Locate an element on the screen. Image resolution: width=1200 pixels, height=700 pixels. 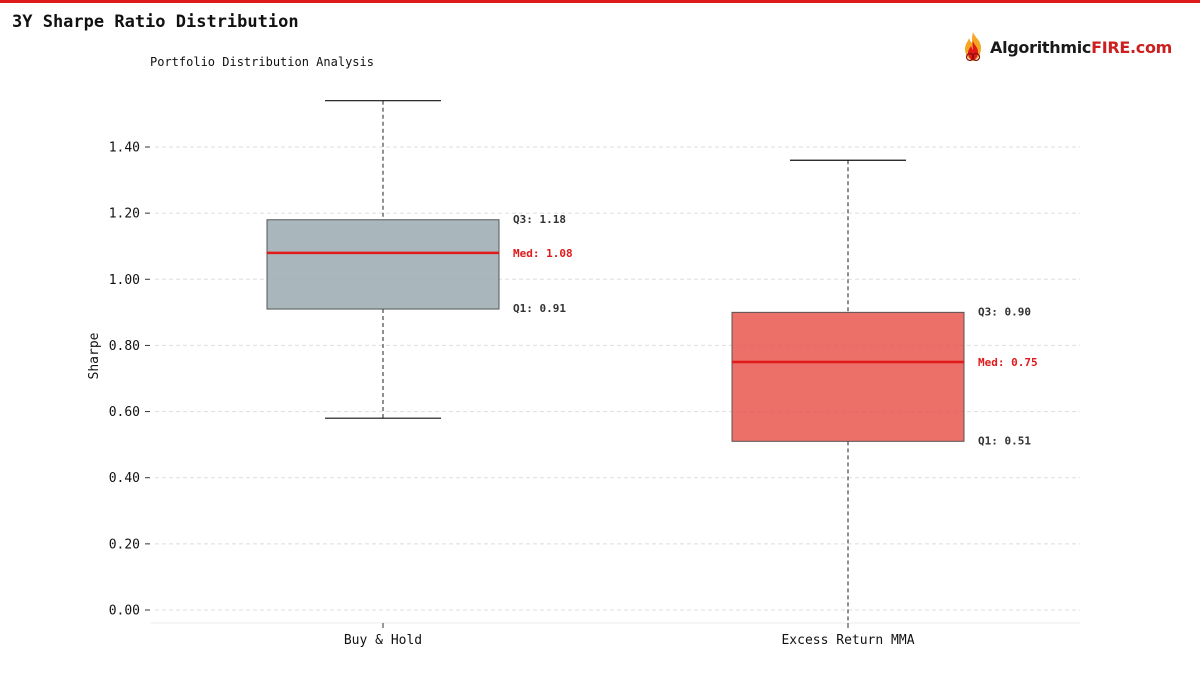
q1-annotation: Q1: 0.91 is located at coordinates (539, 308).